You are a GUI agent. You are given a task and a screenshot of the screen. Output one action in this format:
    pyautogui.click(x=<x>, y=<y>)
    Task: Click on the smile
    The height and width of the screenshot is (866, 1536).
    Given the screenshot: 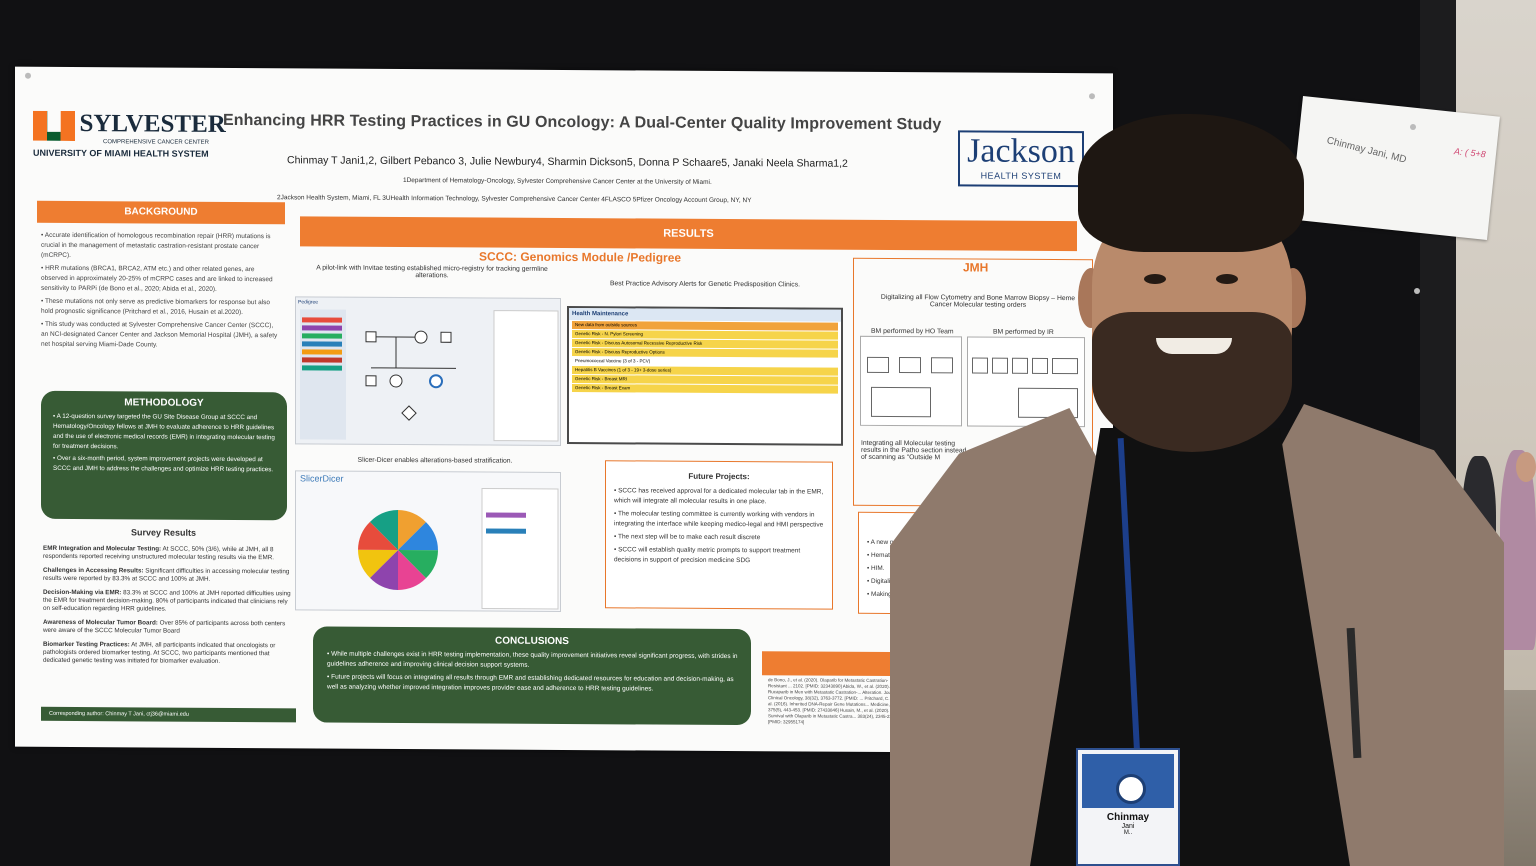 What is the action you would take?
    pyautogui.click(x=1194, y=346)
    